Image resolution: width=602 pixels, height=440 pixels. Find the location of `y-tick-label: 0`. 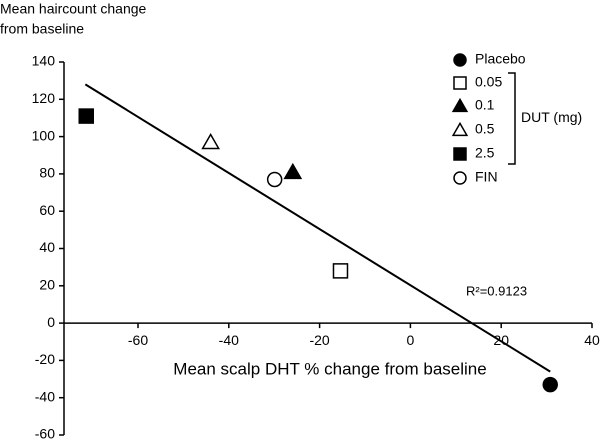

y-tick-label: 0 is located at coordinates (51, 322).